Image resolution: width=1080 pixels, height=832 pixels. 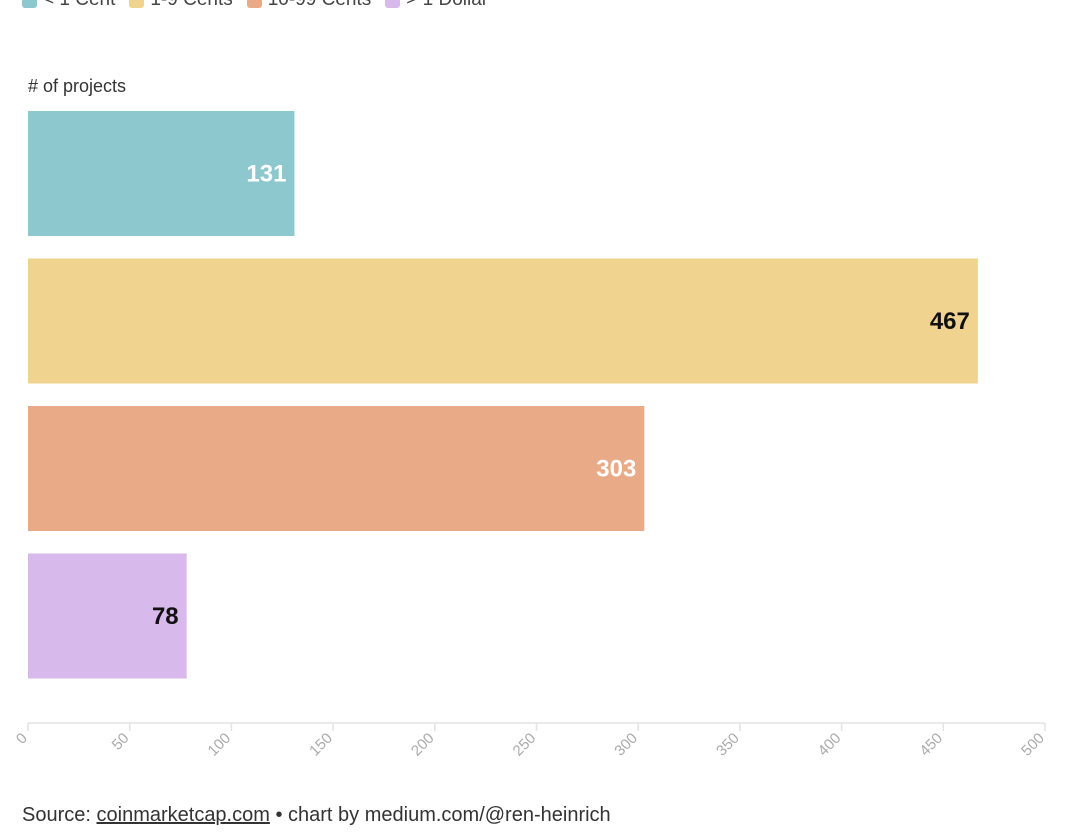 What do you see at coordinates (191, 5) in the screenshot?
I see `legend-label: 1-9 Cents` at bounding box center [191, 5].